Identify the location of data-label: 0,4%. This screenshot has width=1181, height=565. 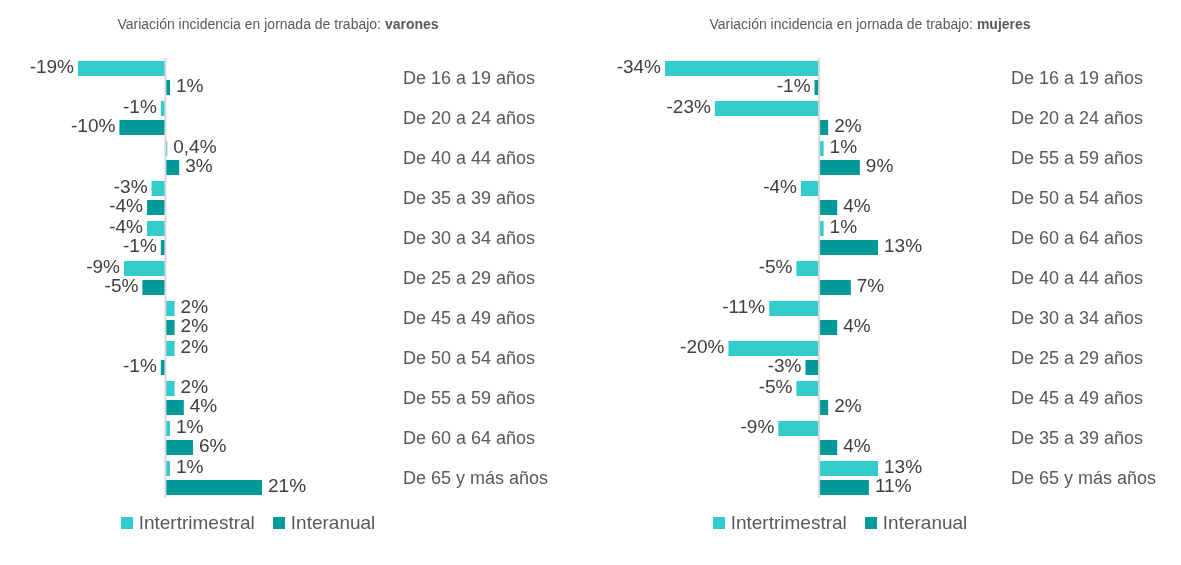
(195, 146).